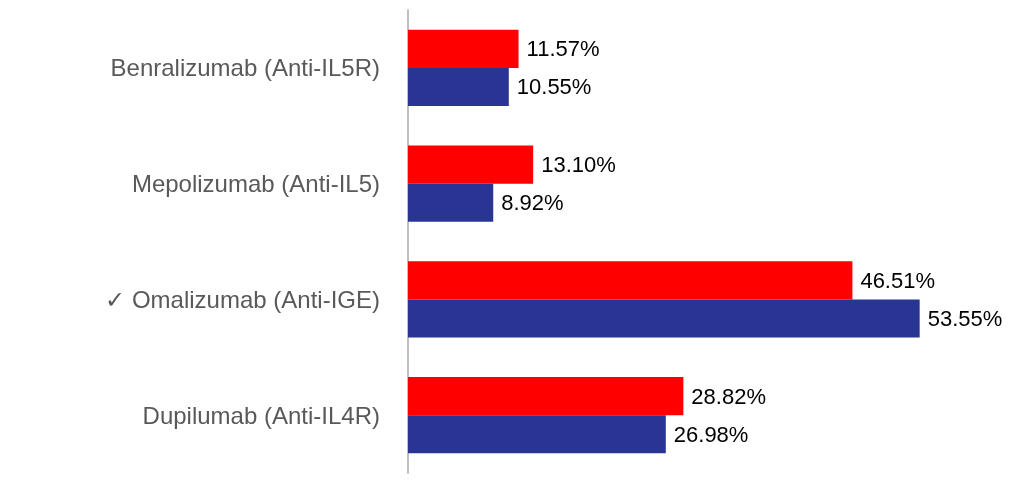 The image size is (1032, 483). What do you see at coordinates (563, 49) in the screenshot?
I see `data-label: 11.57%` at bounding box center [563, 49].